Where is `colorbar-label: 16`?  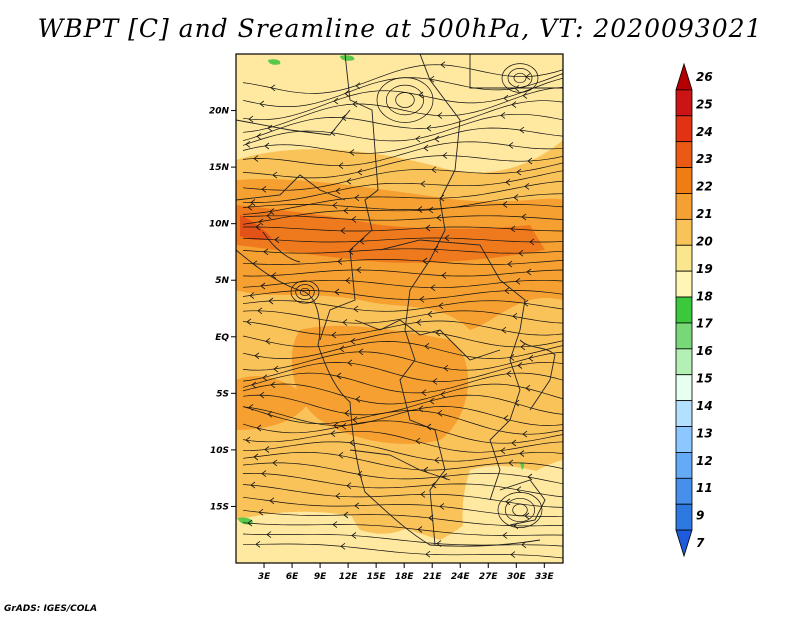
colorbar-label: 16 is located at coordinates (704, 351).